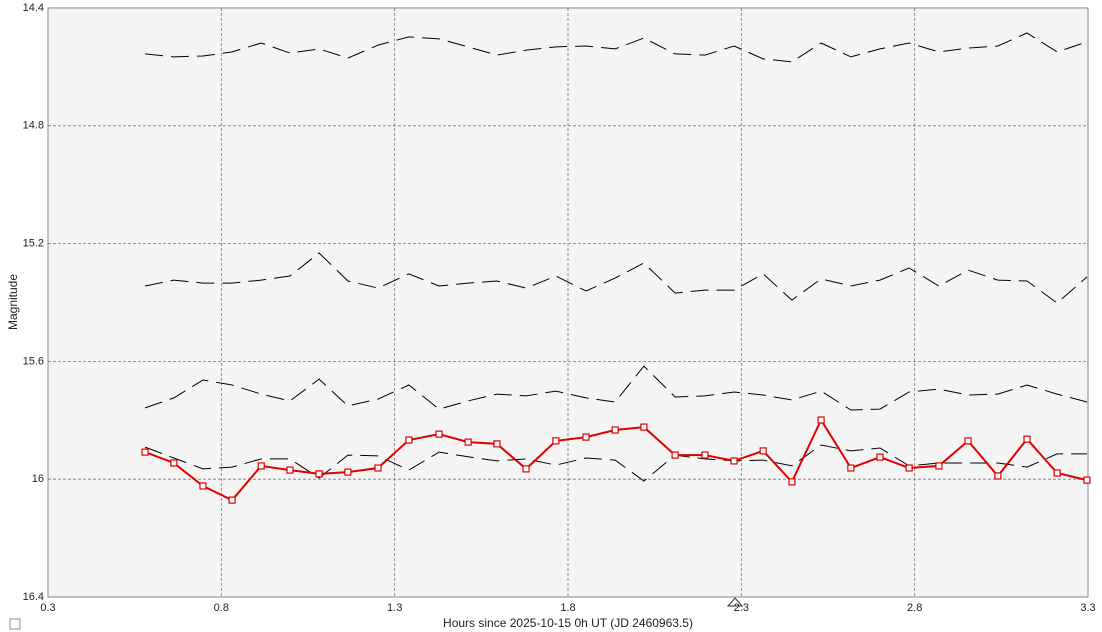 The width and height of the screenshot is (1102, 632). What do you see at coordinates (394, 608) in the screenshot?
I see `x-tick-label: 1.3` at bounding box center [394, 608].